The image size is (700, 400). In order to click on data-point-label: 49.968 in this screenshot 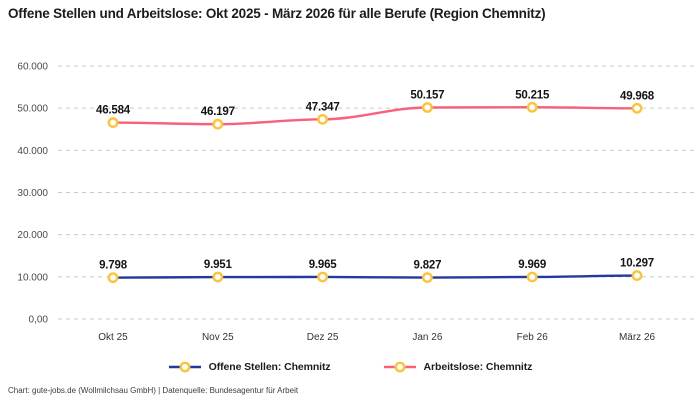, I will do `click(637, 96)`.